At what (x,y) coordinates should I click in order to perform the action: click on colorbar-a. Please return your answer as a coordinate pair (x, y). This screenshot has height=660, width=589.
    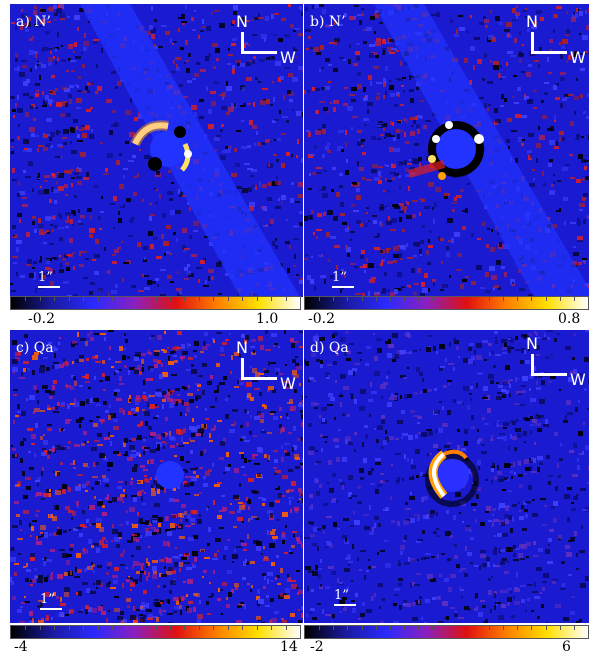
    Looking at the image, I should click on (155, 303).